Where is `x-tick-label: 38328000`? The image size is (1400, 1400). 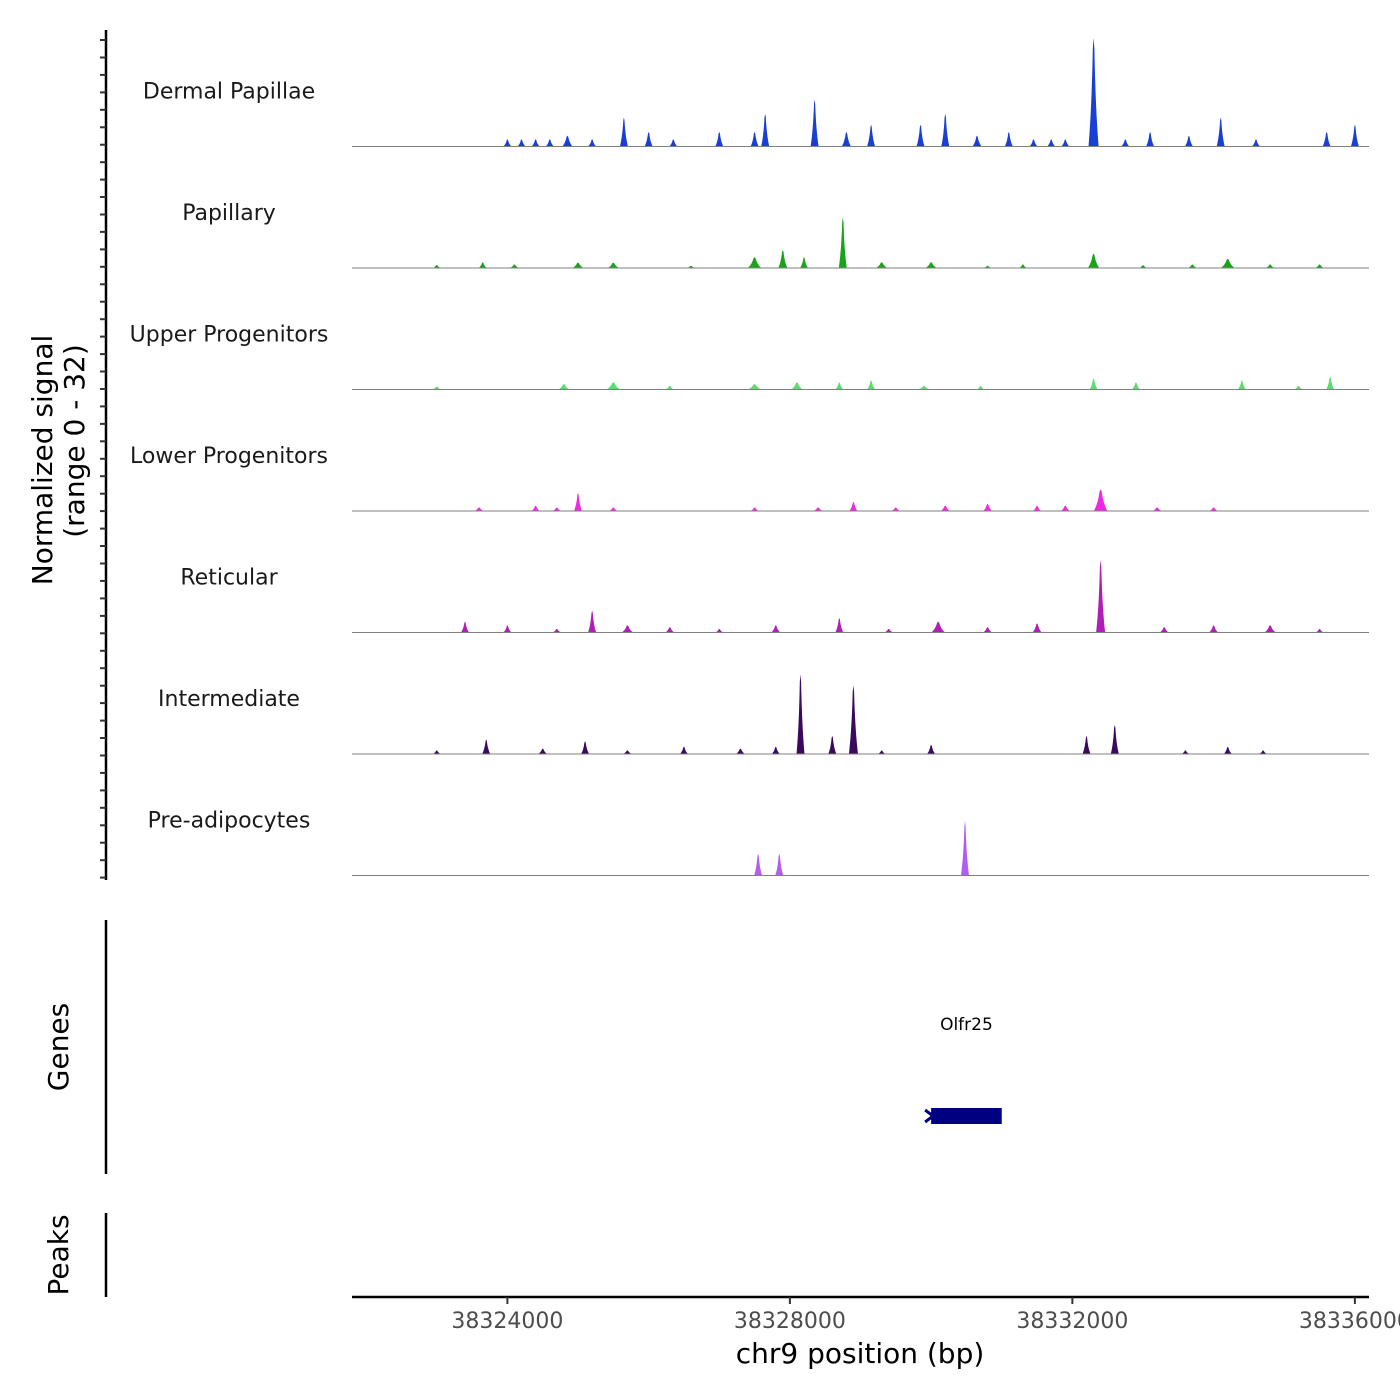 x-tick-label: 38328000 is located at coordinates (790, 1321).